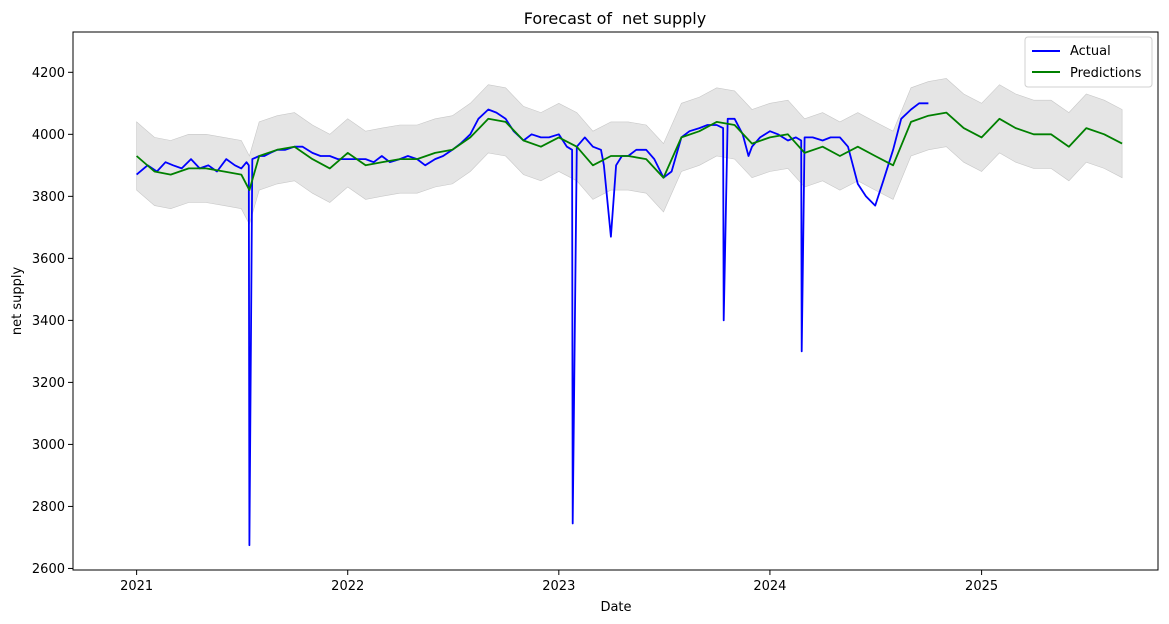 This screenshot has height=624, width=1169. I want to click on x-axis-label: Date, so click(615, 607).